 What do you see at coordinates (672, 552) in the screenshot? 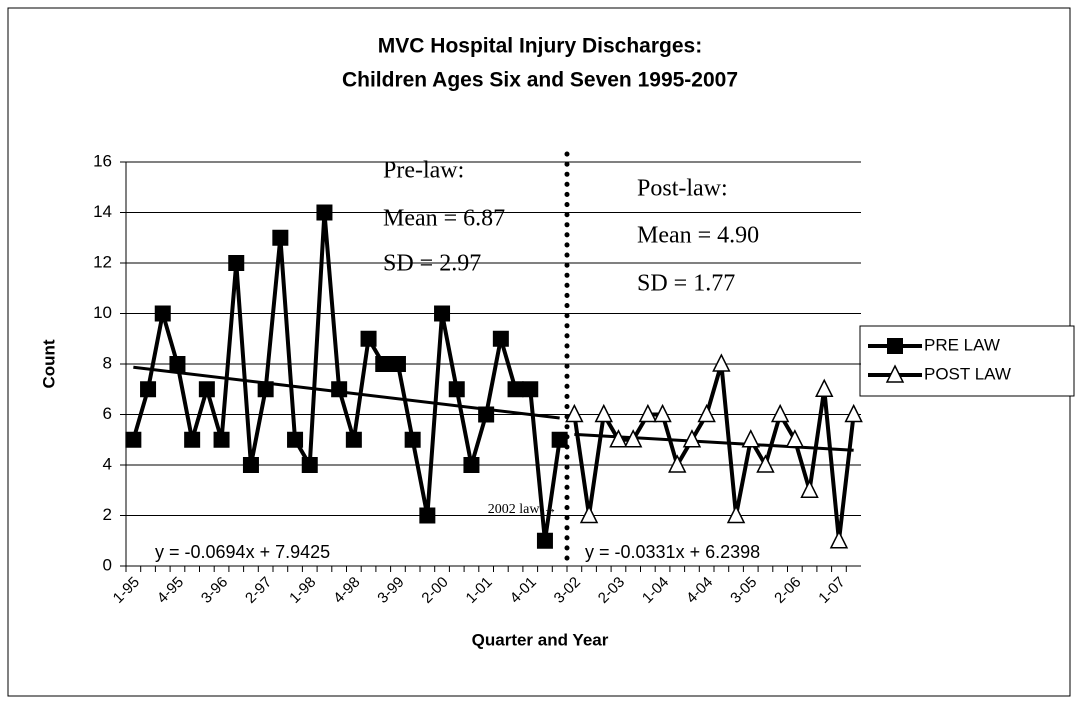
I see `trend-equation: y = -0.0331x + 6.2398` at bounding box center [672, 552].